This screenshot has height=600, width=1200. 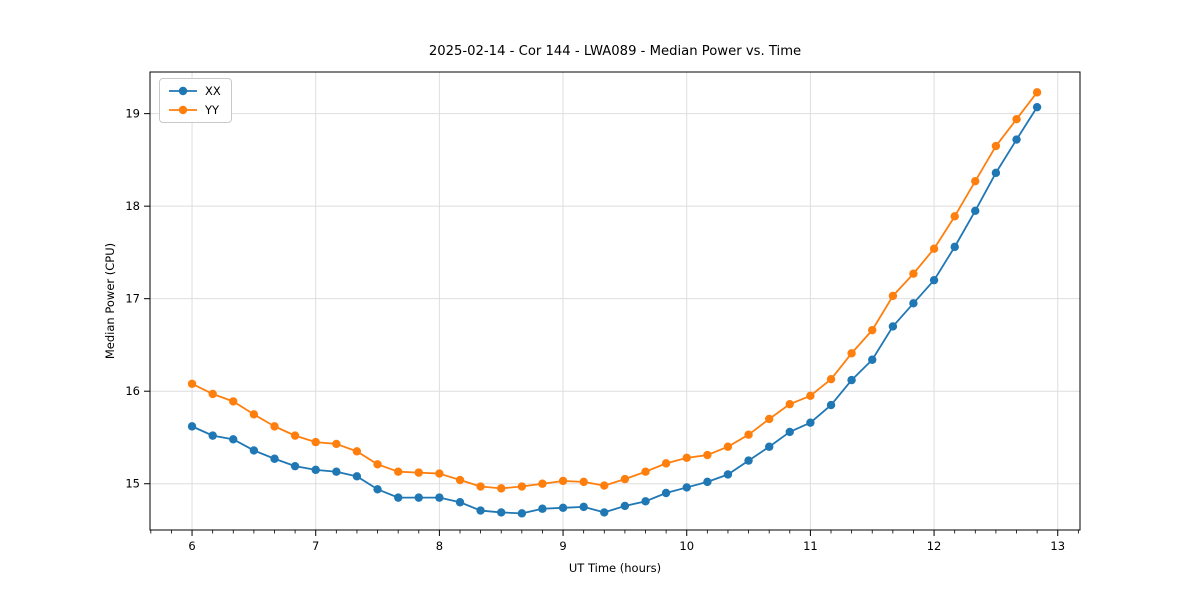 What do you see at coordinates (315, 546) in the screenshot?
I see `x-tick-label: 7` at bounding box center [315, 546].